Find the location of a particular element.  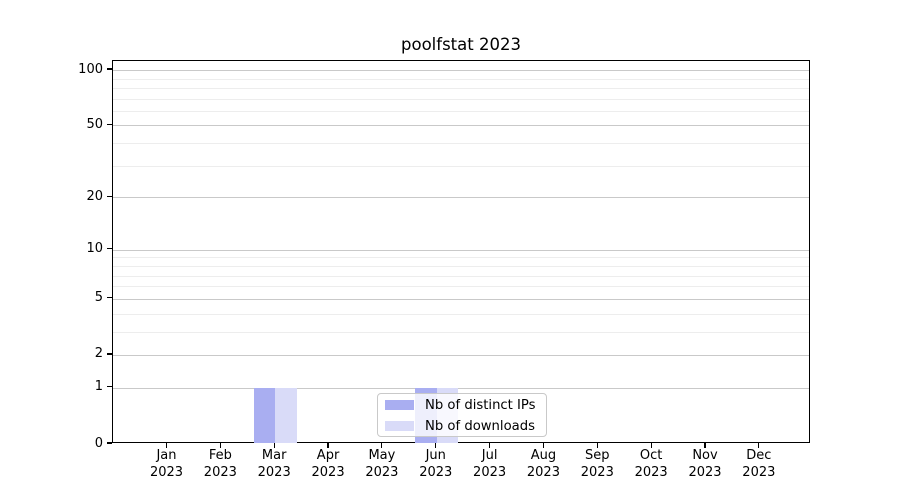

x-tick-label: Nov 2023 is located at coordinates (705, 464).